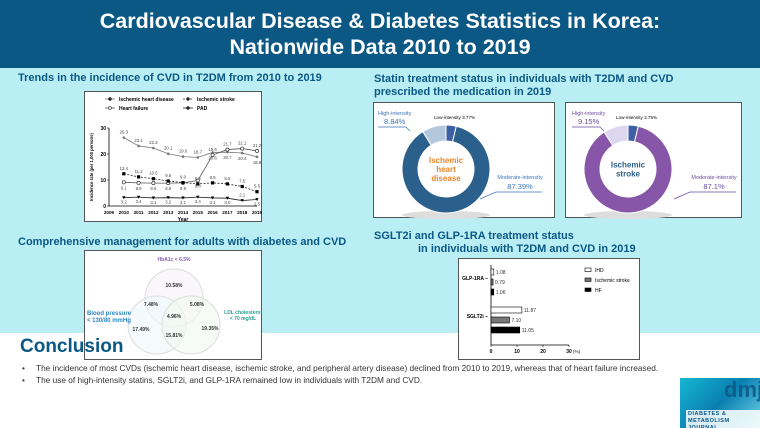 This screenshot has height=428, width=760. What do you see at coordinates (636, 117) in the screenshot?
I see `low-intensity-label: Low-intensity 3.75%` at bounding box center [636, 117].